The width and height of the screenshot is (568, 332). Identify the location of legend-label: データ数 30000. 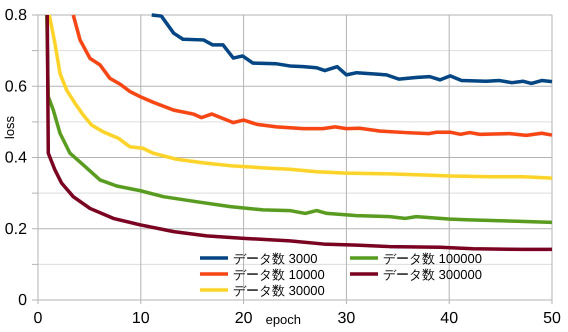
(279, 290).